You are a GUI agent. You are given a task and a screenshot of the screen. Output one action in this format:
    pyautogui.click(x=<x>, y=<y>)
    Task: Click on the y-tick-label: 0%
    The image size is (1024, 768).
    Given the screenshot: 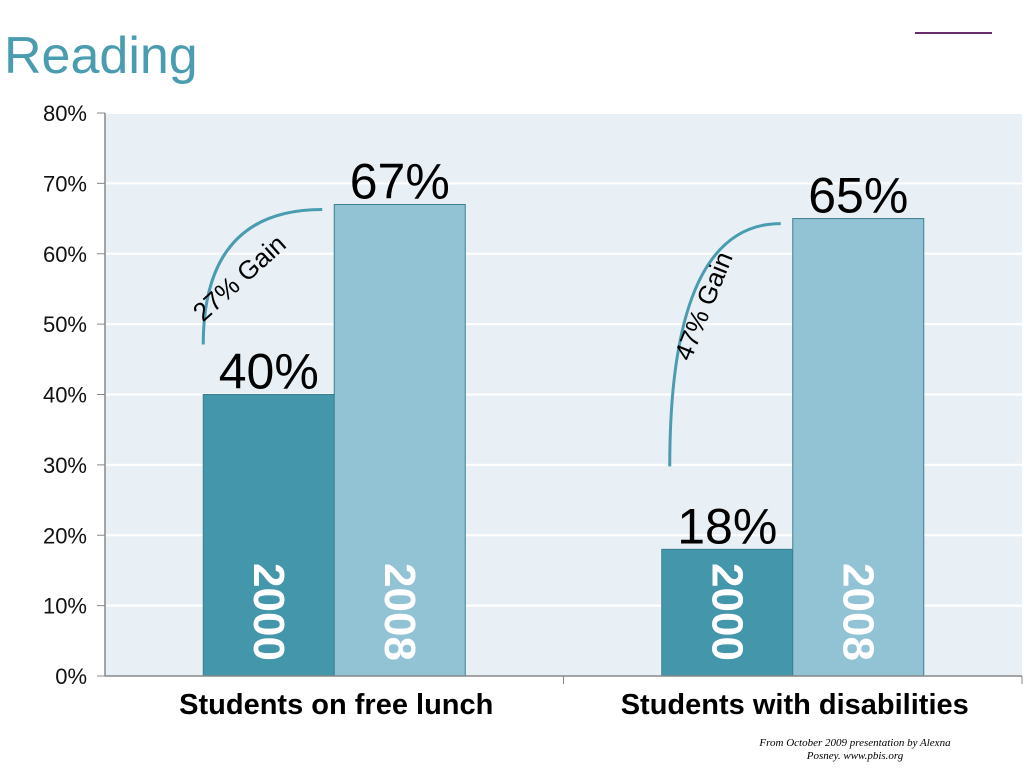 What is the action you would take?
    pyautogui.click(x=71, y=676)
    